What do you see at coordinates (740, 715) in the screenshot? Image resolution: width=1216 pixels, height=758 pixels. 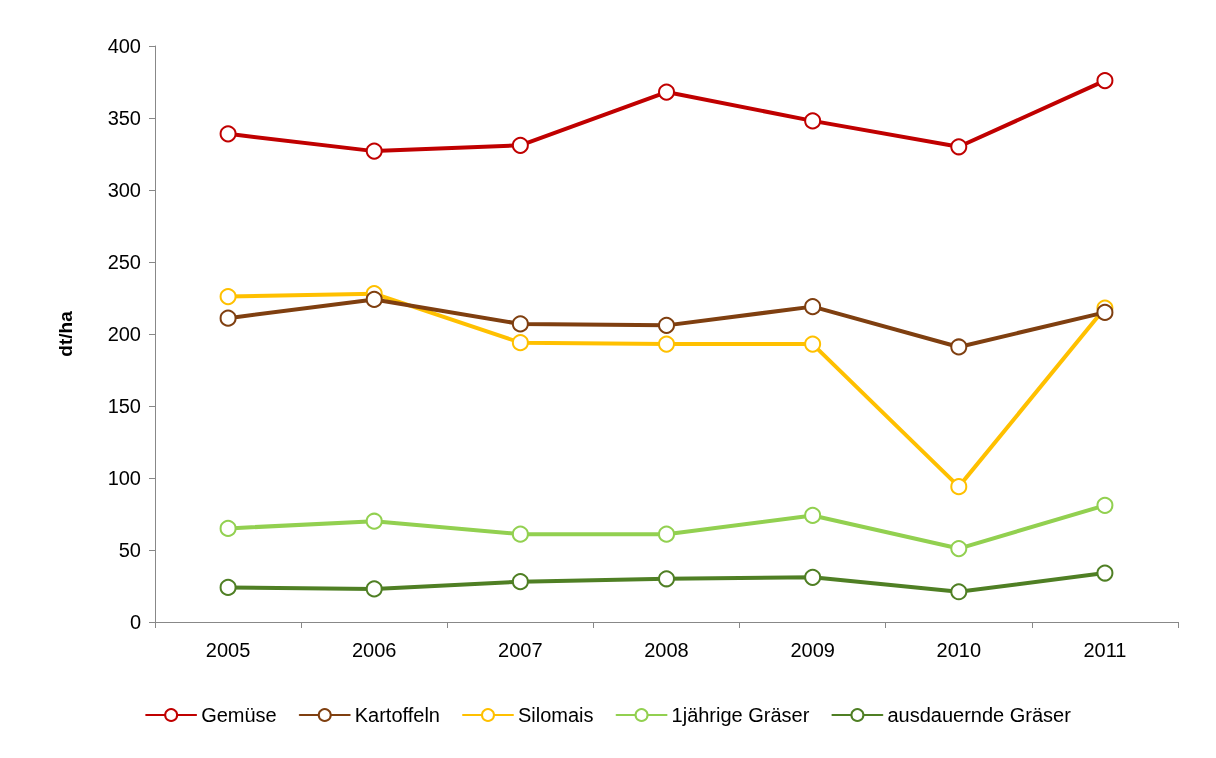 I see `legend-label: 1jährige Gräser` at bounding box center [740, 715].